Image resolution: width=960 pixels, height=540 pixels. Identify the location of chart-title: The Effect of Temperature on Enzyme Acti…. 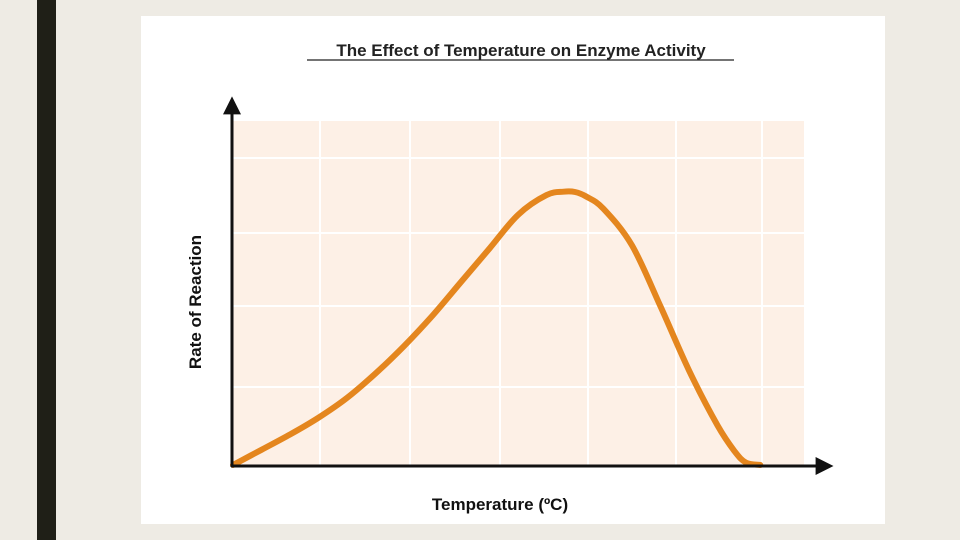
(521, 50).